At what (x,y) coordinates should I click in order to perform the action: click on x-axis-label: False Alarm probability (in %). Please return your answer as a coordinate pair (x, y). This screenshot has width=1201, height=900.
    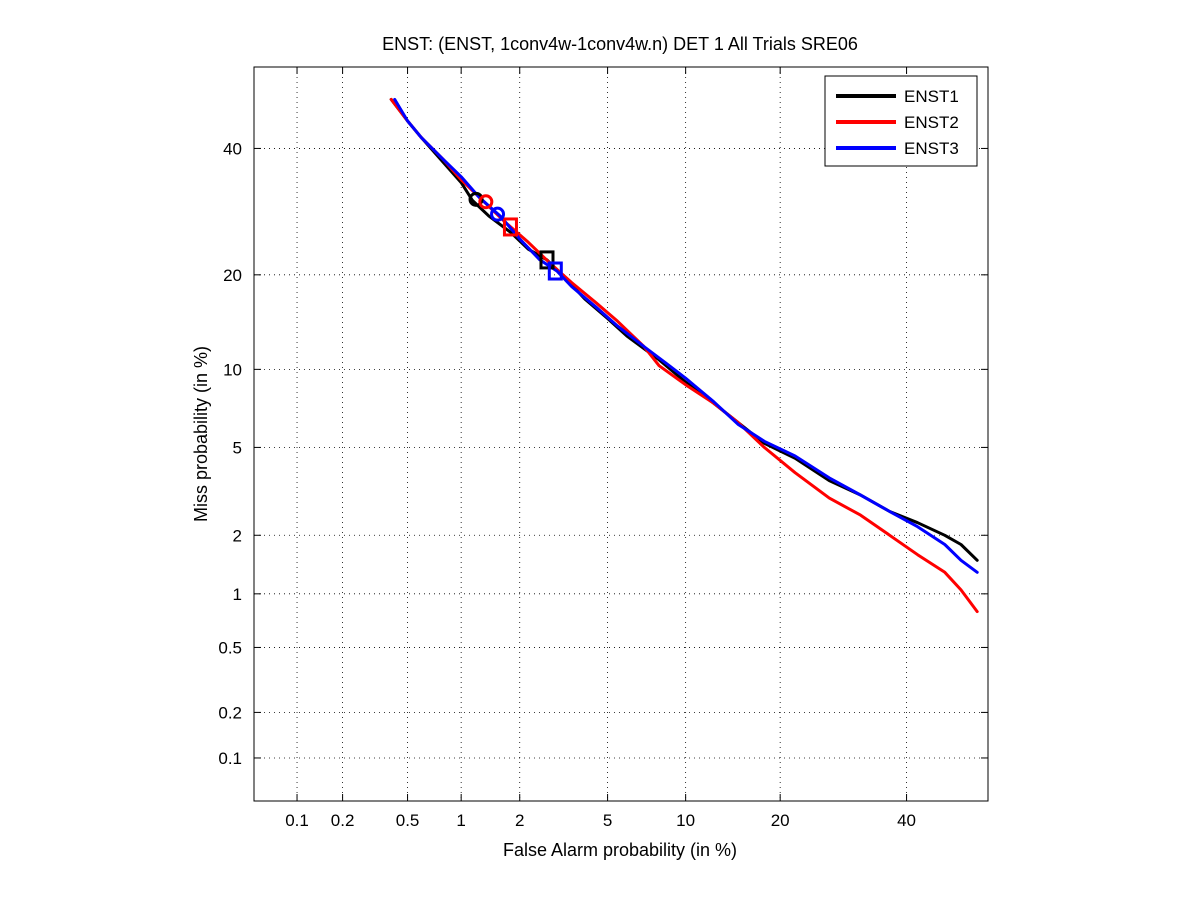
    Looking at the image, I should click on (620, 850).